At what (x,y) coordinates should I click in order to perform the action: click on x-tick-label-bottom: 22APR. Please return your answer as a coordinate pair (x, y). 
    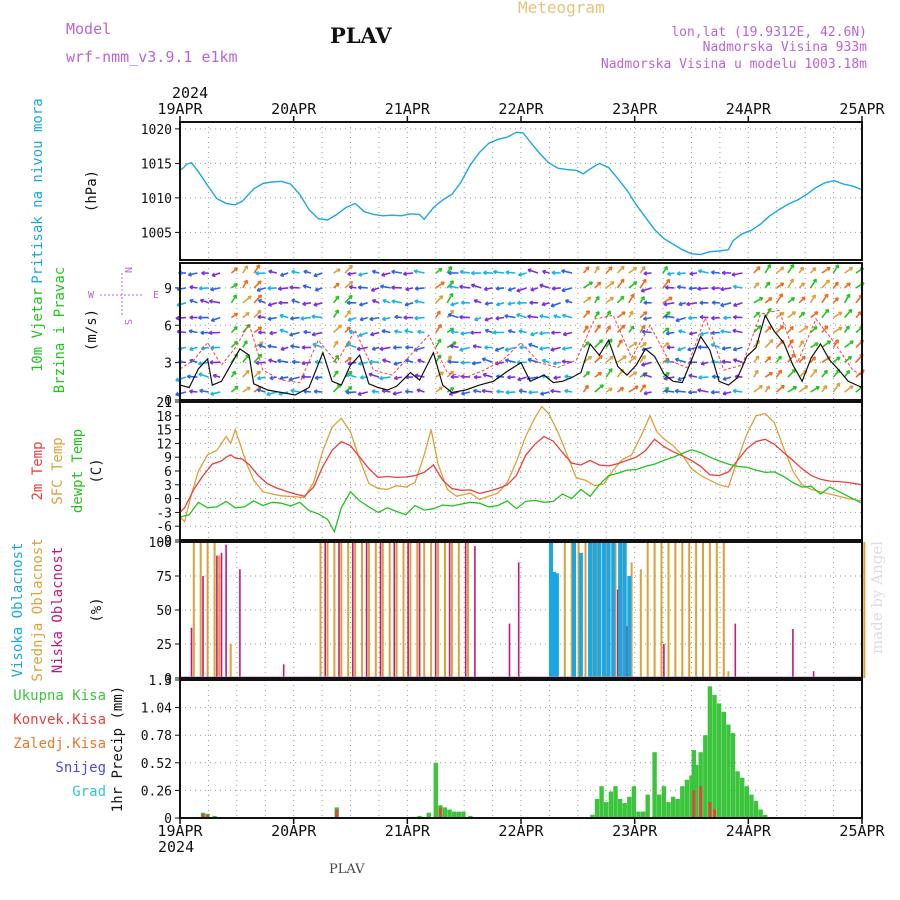
    Looking at the image, I should click on (521, 831).